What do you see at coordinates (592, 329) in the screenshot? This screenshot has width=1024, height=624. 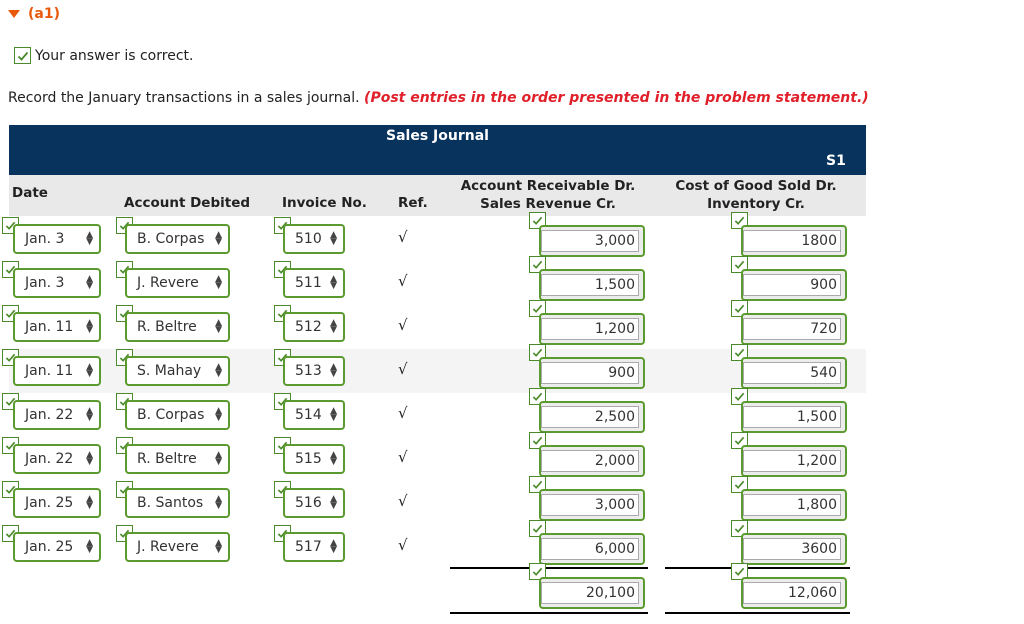 I see `ar-amount-field: 1,200` at bounding box center [592, 329].